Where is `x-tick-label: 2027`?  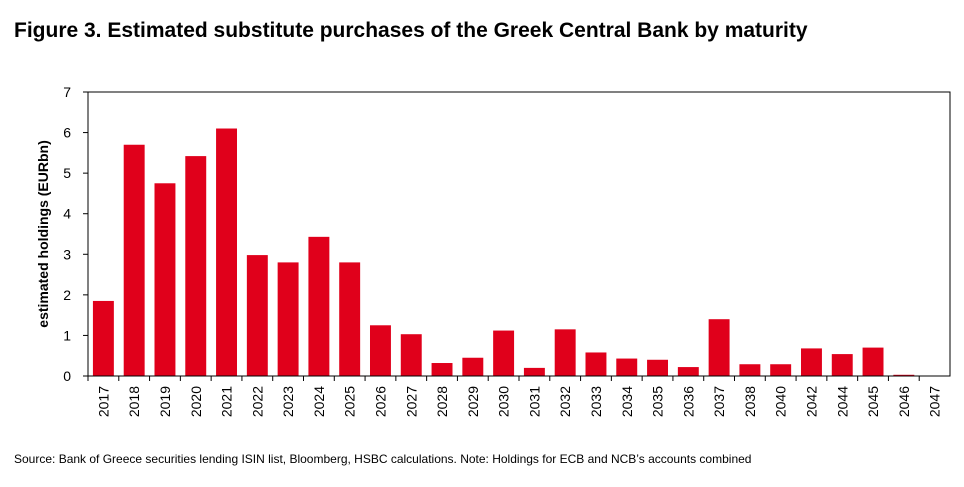
x-tick-label: 2027 is located at coordinates (411, 401).